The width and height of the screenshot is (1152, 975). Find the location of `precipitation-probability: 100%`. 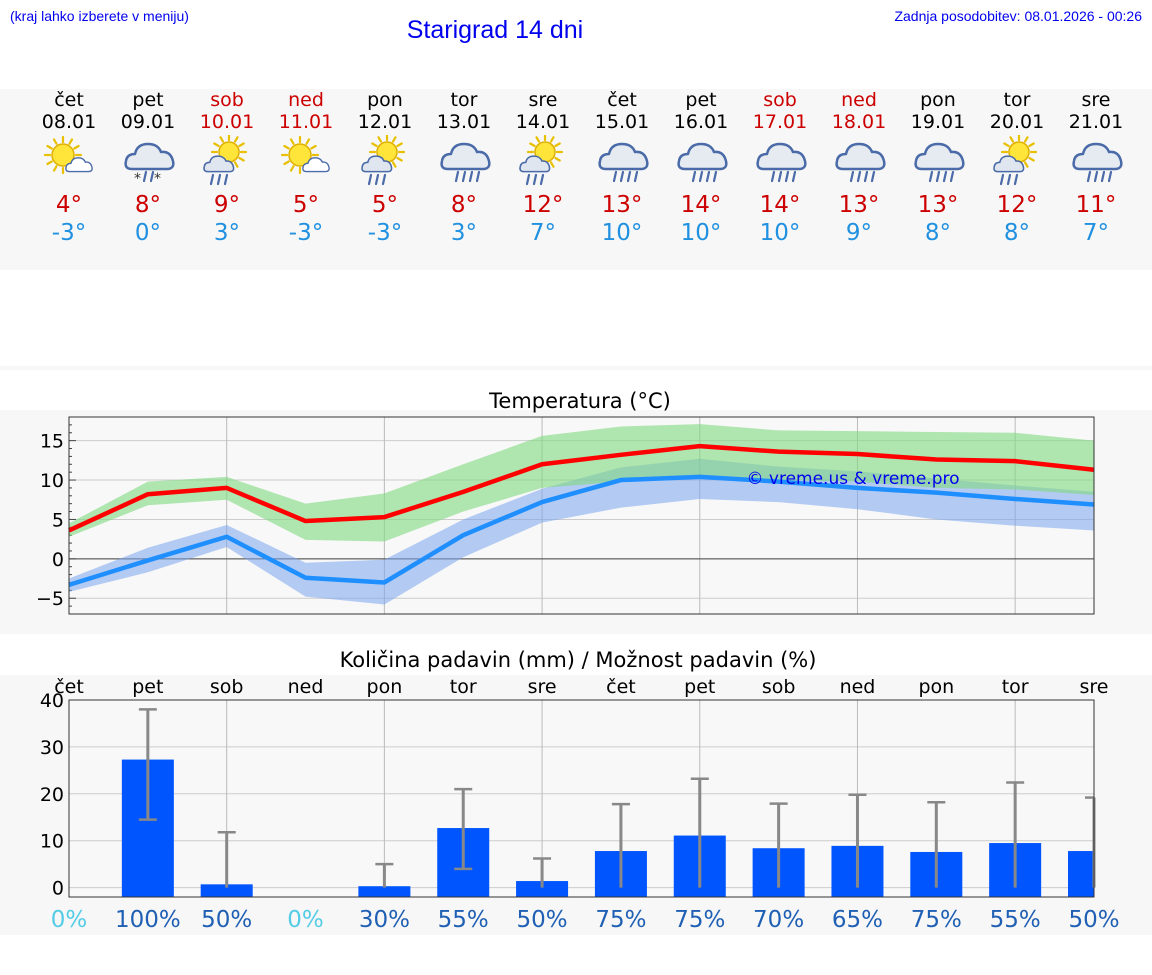

precipitation-probability: 100% is located at coordinates (148, 920).